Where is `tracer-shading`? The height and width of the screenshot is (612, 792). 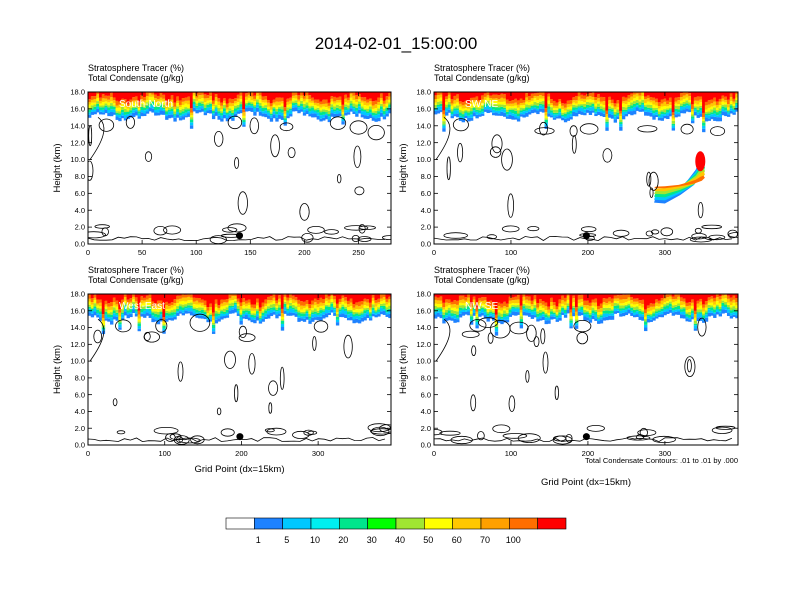
tracer-shading is located at coordinates (586, 112).